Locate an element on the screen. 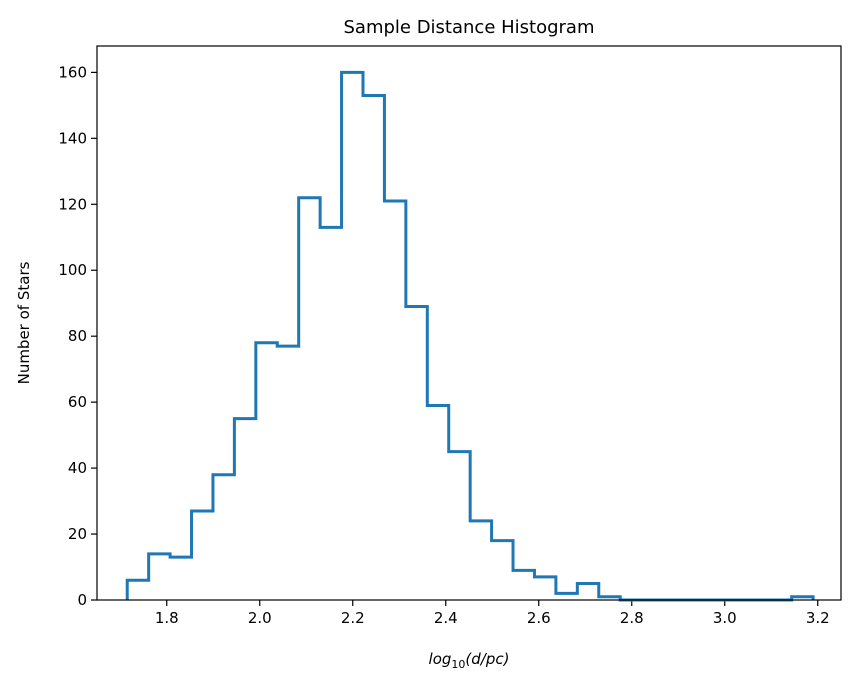 The image size is (856, 682). y-tick-label: 80 is located at coordinates (77, 336).